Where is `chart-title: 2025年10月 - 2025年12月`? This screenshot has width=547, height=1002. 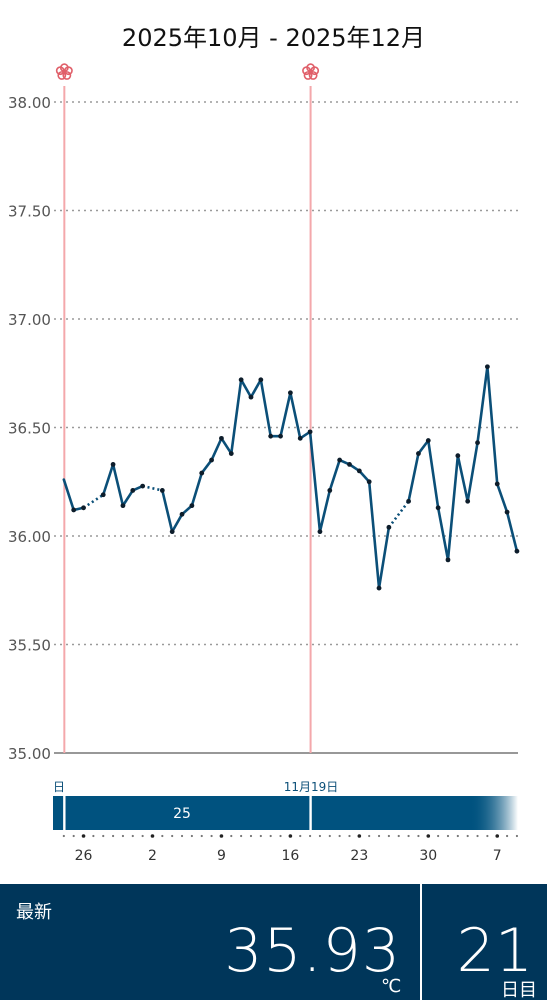
chart-title: 2025年10月 - 2025年12月 is located at coordinates (273, 38).